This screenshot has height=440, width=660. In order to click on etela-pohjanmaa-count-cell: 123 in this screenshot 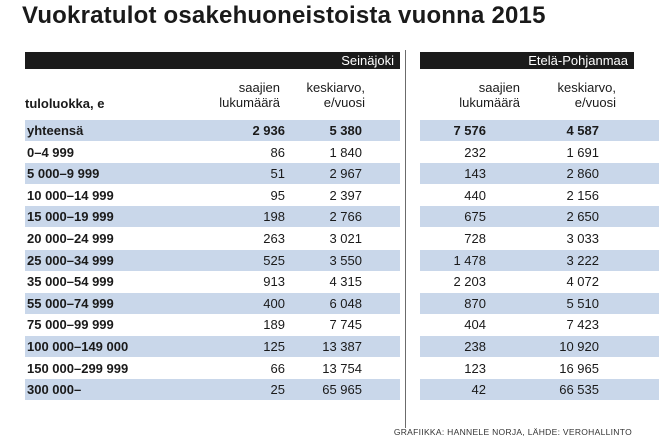, I will do `click(475, 368)`.